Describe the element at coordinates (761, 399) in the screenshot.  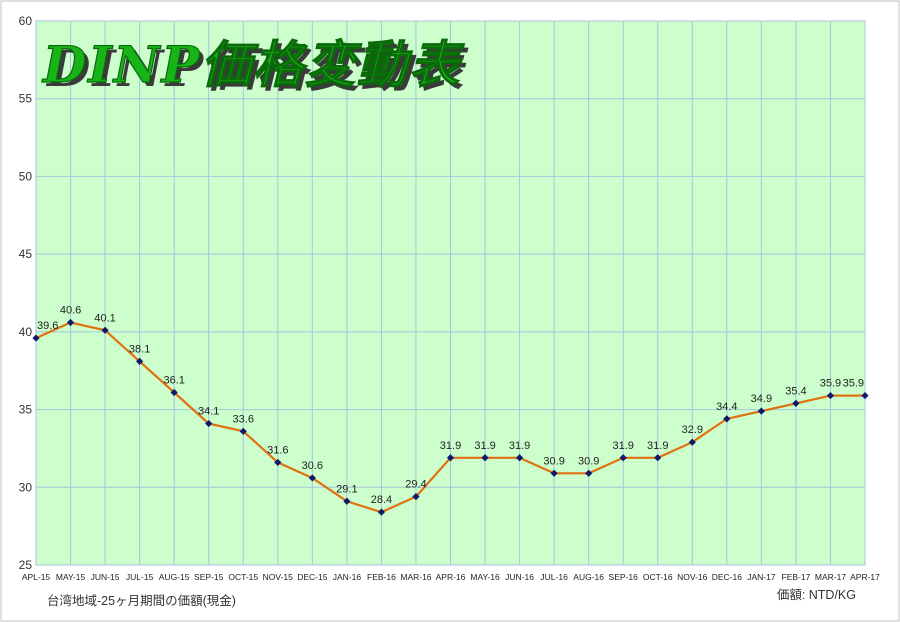
I see `data-label: 34.9` at that location.